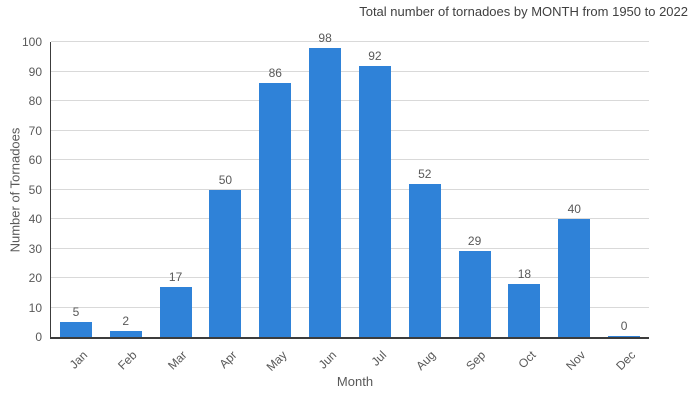 This screenshot has height=400, width=700. Describe the element at coordinates (177, 360) in the screenshot. I see `x-tick-label-mar: Mar` at that location.